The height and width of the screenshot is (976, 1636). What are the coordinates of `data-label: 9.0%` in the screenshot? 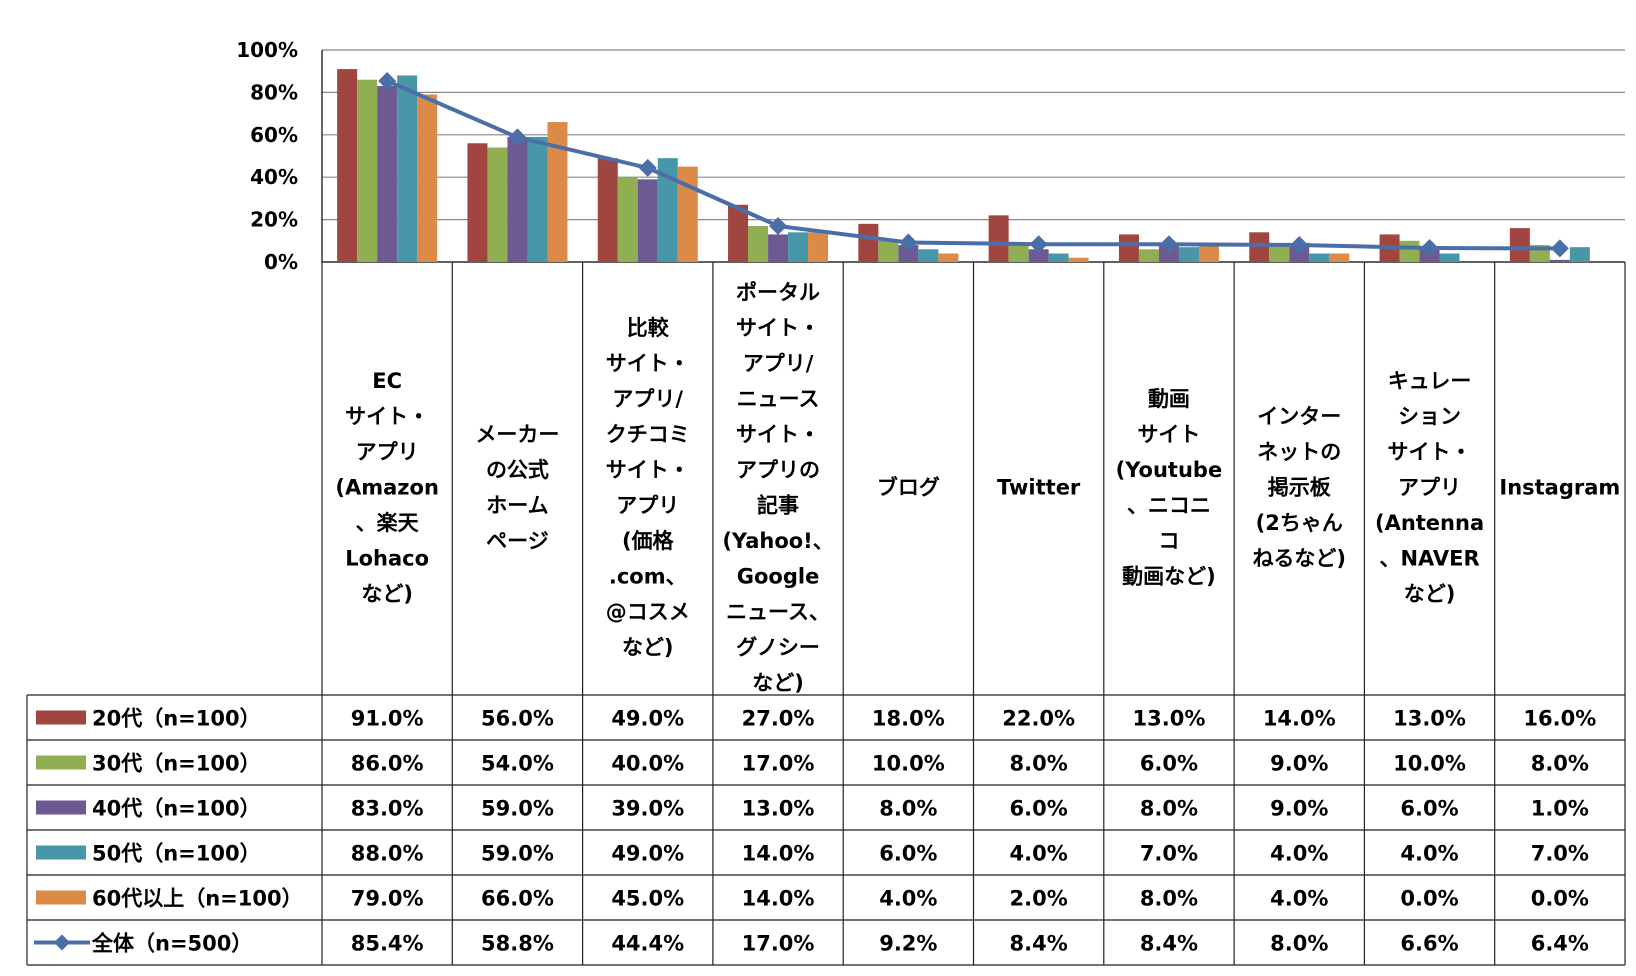 It's located at (1299, 809).